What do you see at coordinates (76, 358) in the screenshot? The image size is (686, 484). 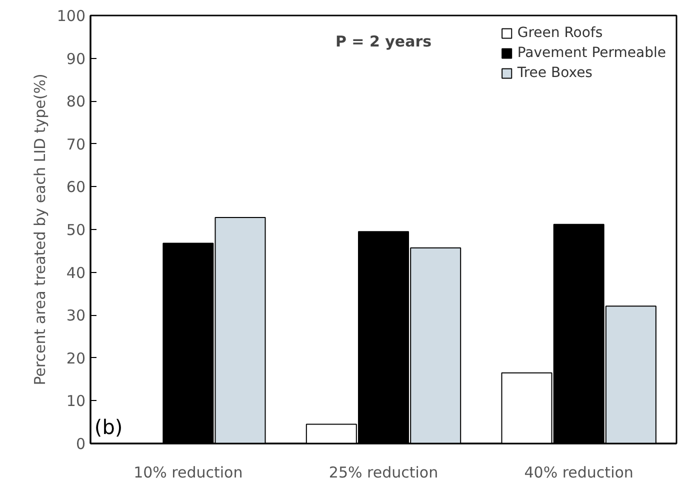 I see `y-tick-label: 20` at bounding box center [76, 358].